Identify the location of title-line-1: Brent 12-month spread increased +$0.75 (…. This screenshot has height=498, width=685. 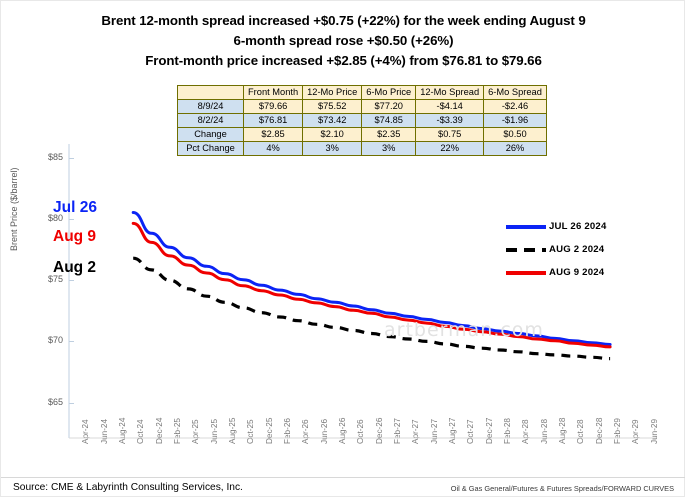
(343, 20).